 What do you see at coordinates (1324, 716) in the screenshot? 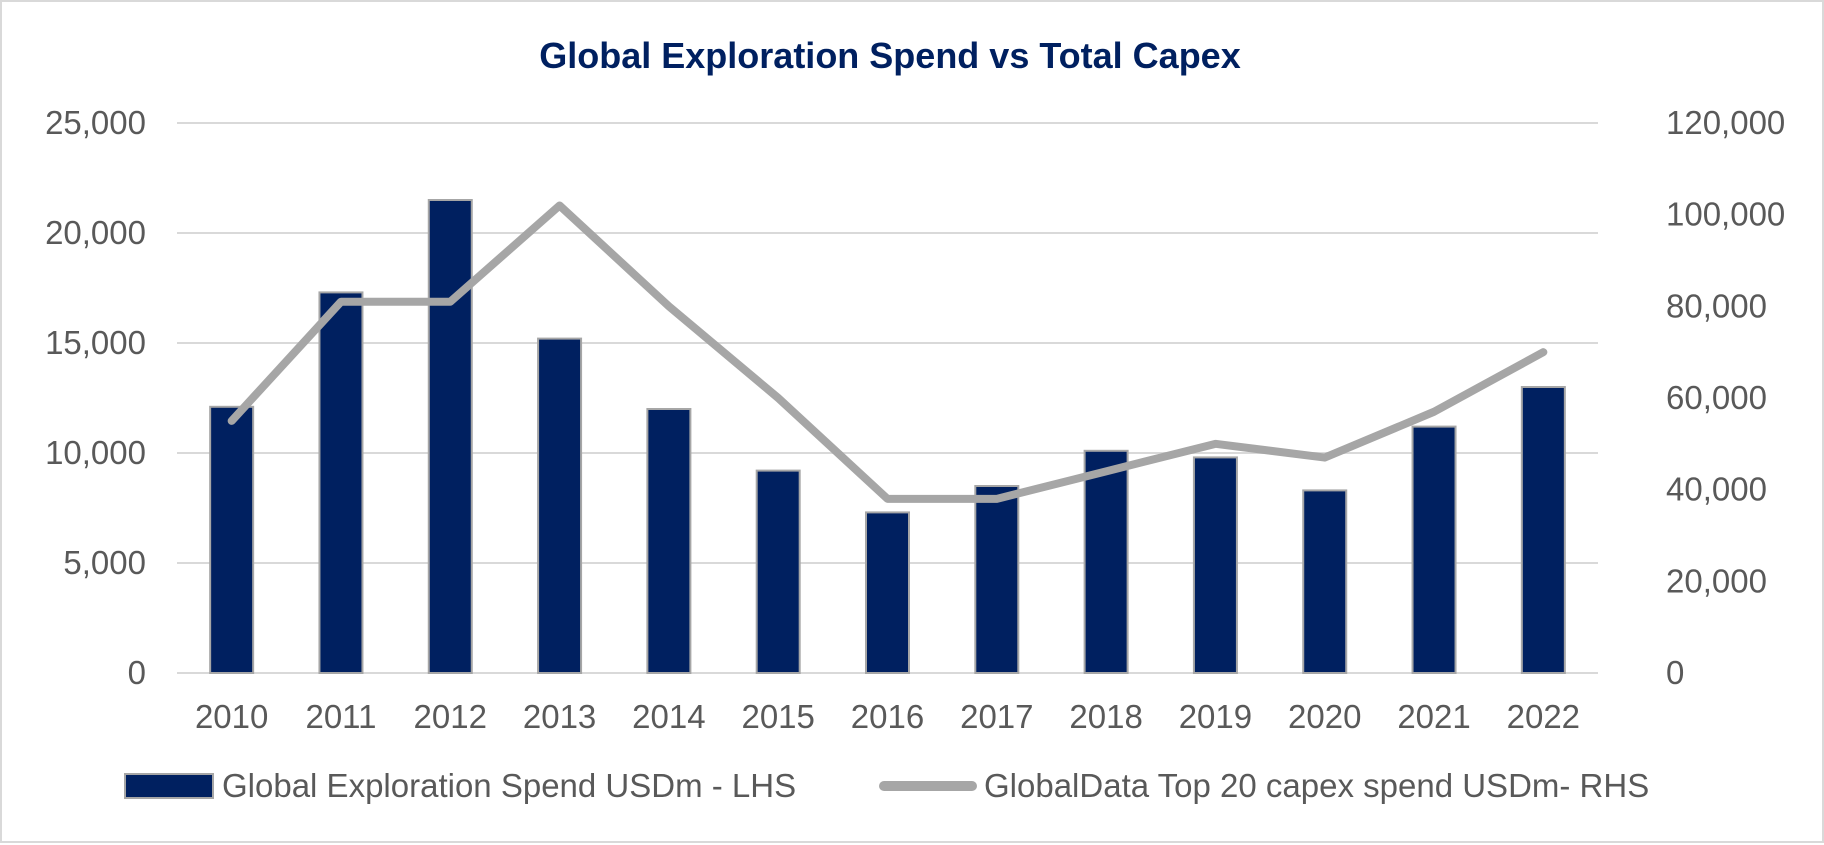
I see `x-tick-label: 2020` at bounding box center [1324, 716].